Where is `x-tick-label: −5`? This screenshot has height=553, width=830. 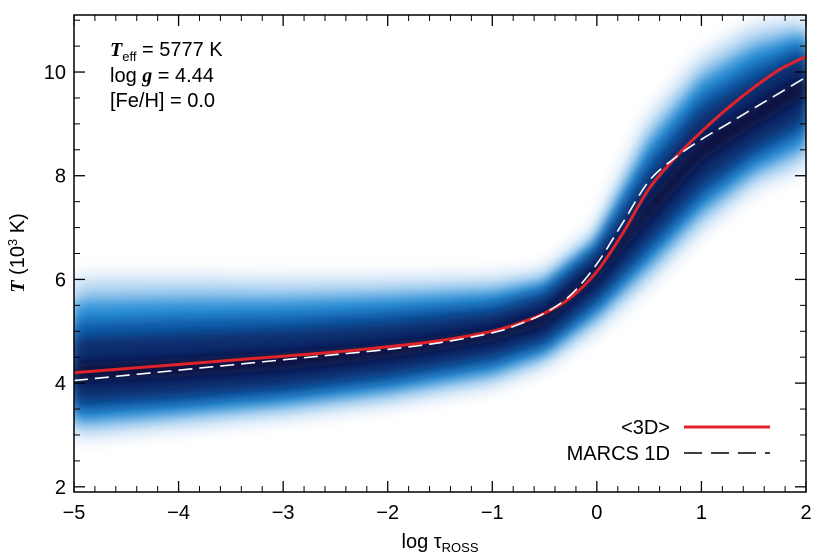 x-tick-label: −5 is located at coordinates (74, 513).